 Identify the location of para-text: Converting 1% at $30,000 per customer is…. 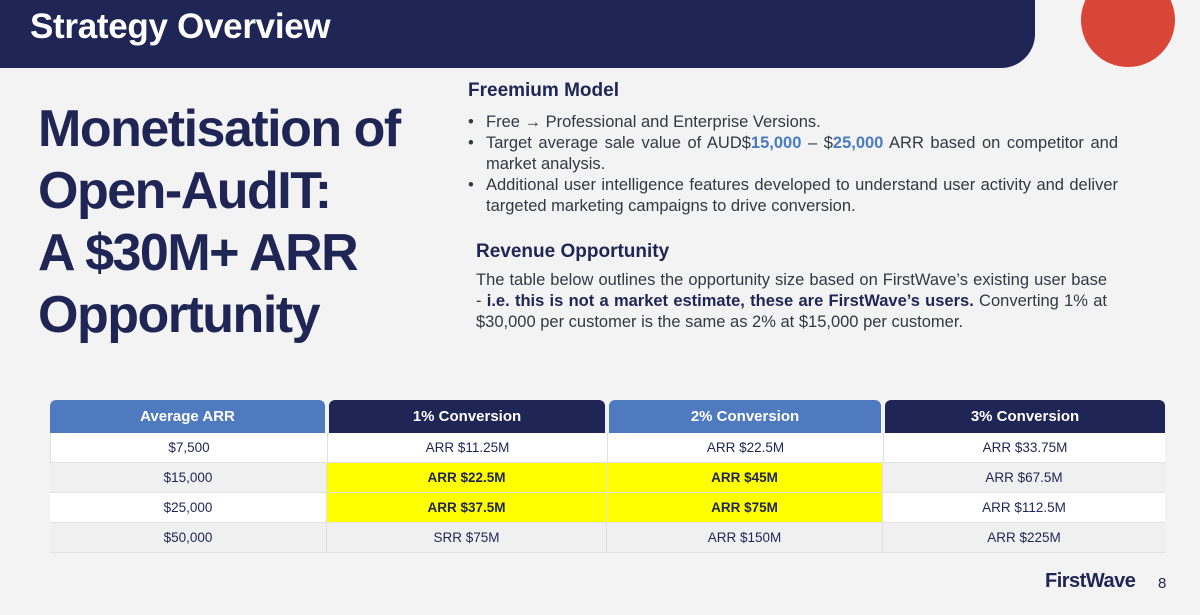
(791, 311).